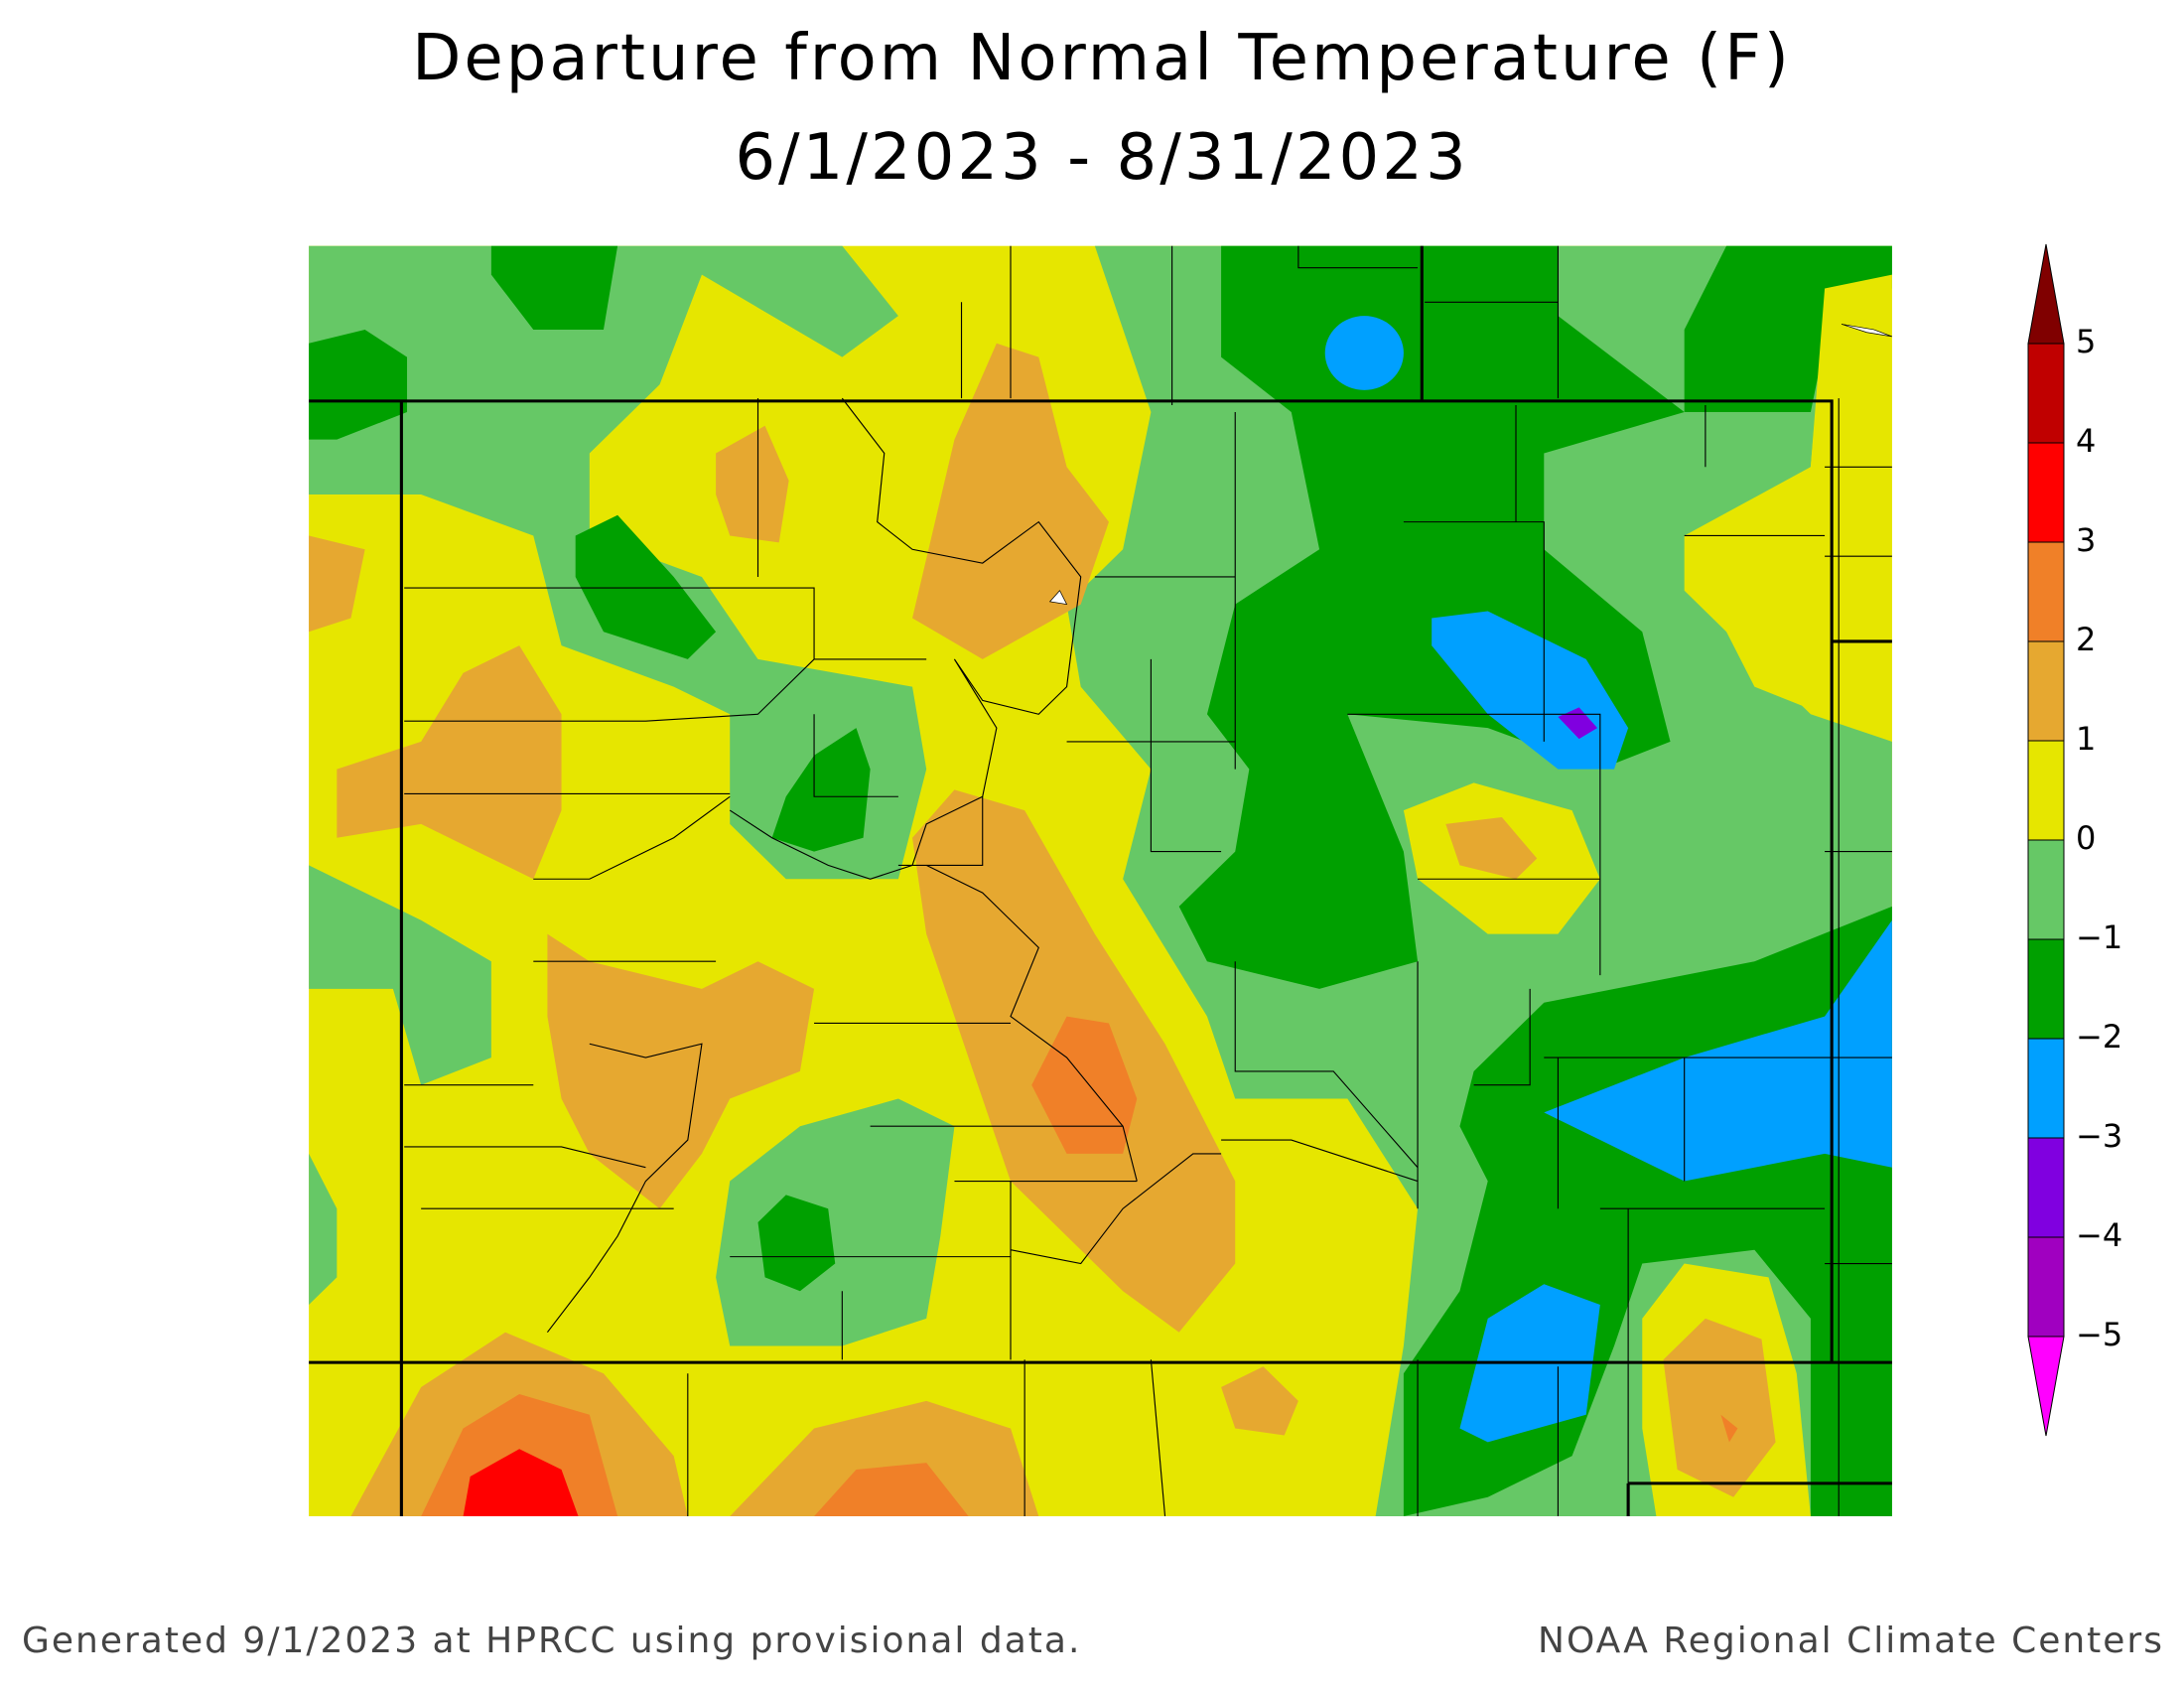 The width and height of the screenshot is (2184, 1692). I want to click on footer-right: NOAA Regional Climate Centers, so click(1851, 1641).